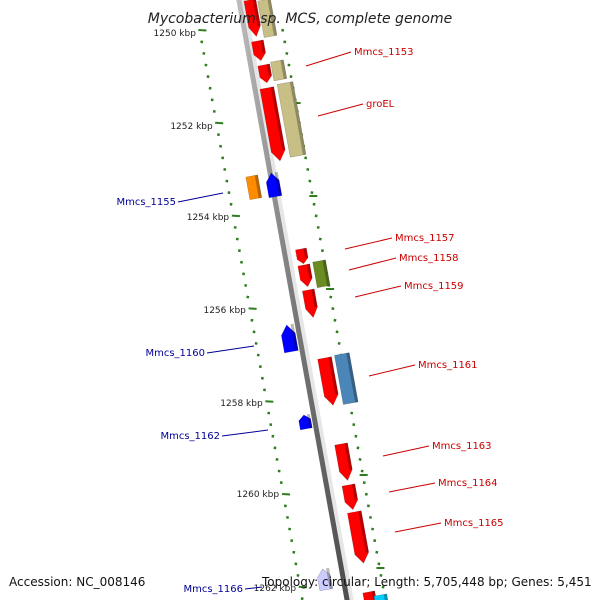 This screenshot has width=600, height=600. I want to click on gene-label: Mmcs_1157, so click(425, 238).